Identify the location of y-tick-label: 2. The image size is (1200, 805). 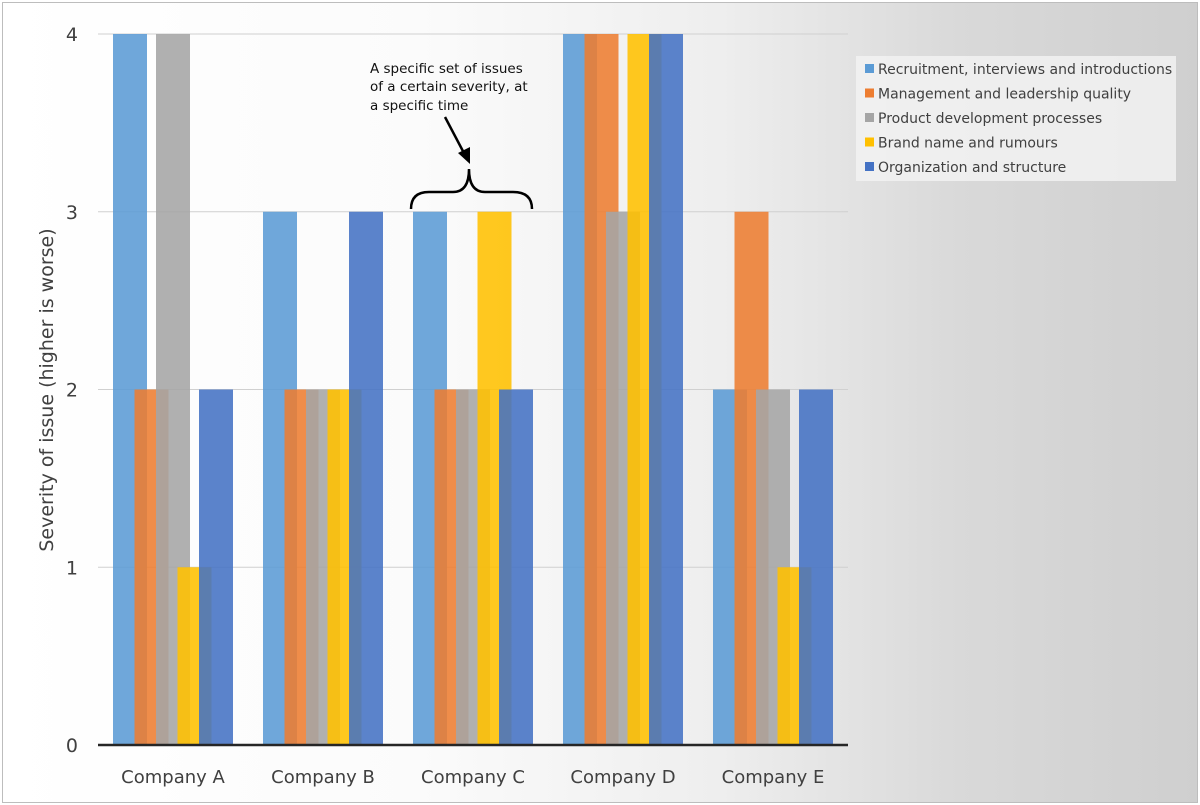
(72, 391).